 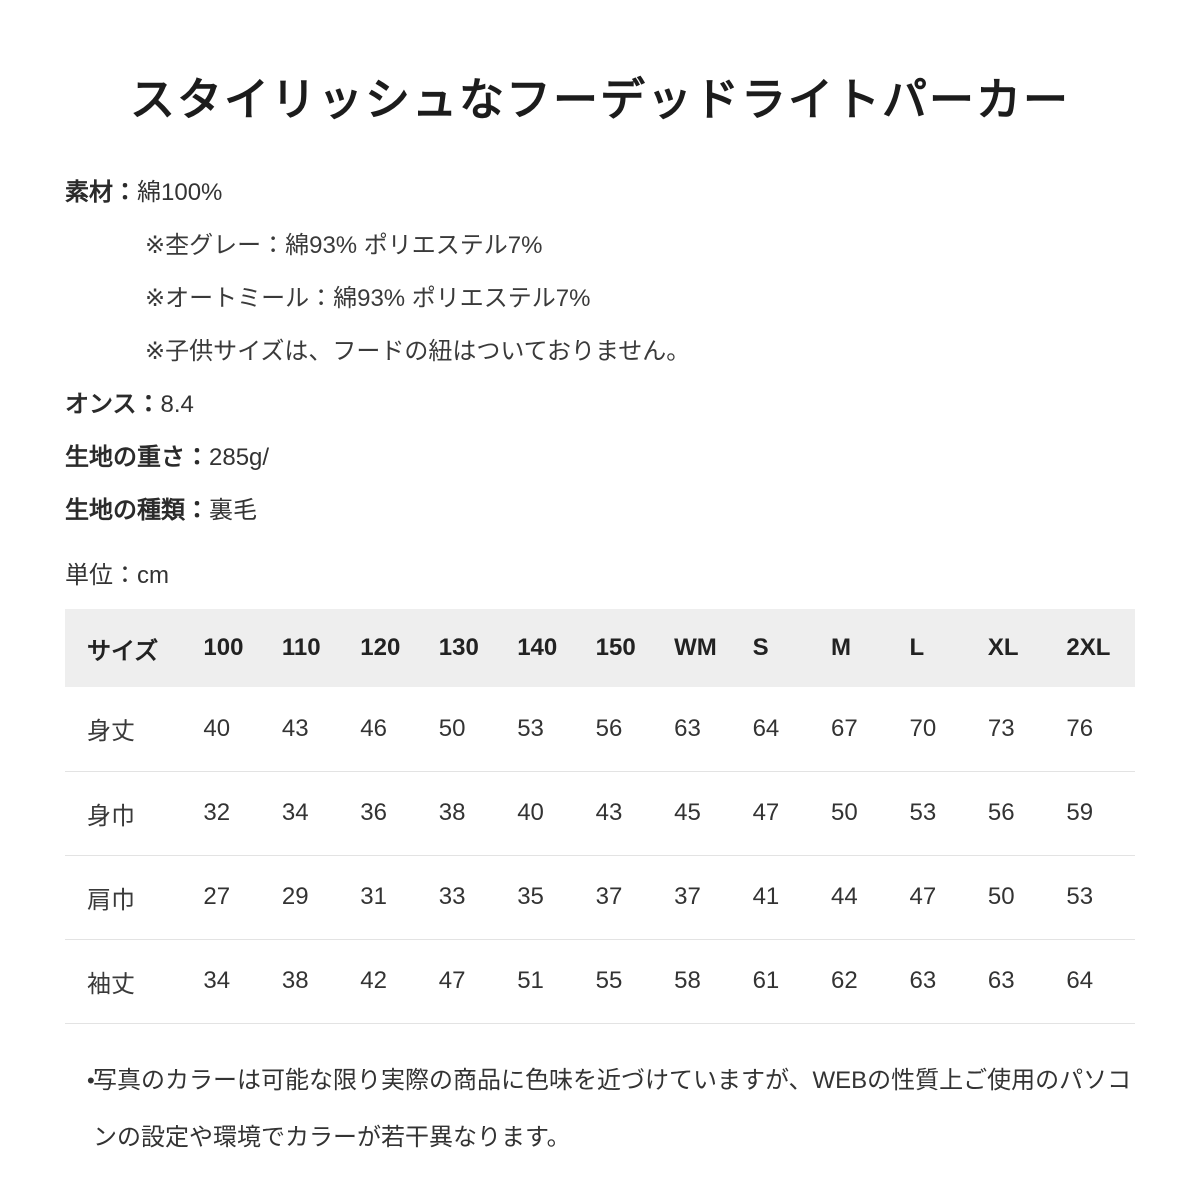 I want to click on table-cell: 67, so click(x=860, y=729).